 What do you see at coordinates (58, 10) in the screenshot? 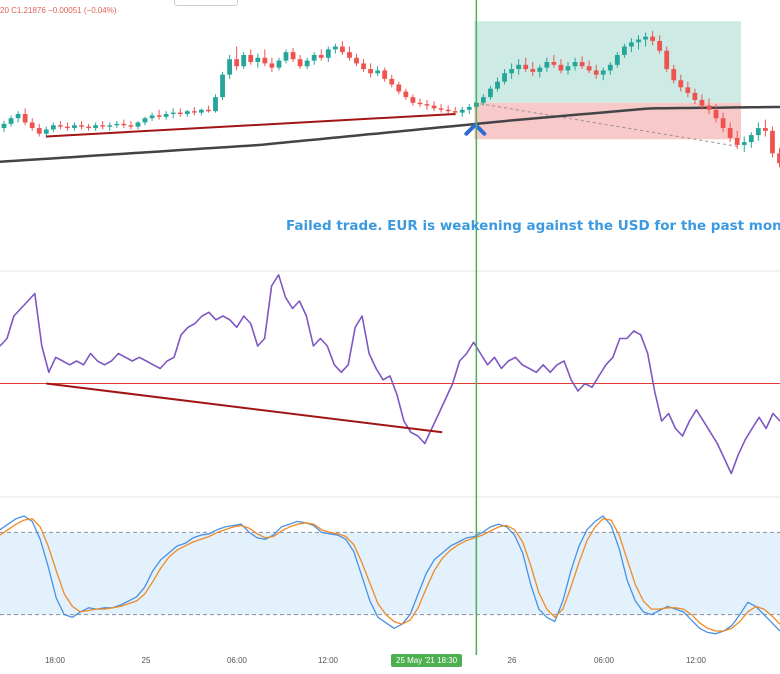
I see `ohlc-legend: 20 C1.21876 −0.00051 (−0.04%)` at bounding box center [58, 10].